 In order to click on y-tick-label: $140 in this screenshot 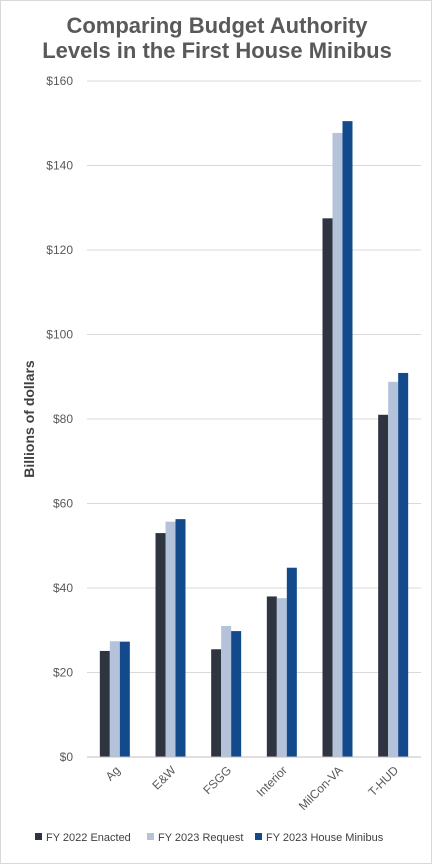, I will do `click(59, 166)`.